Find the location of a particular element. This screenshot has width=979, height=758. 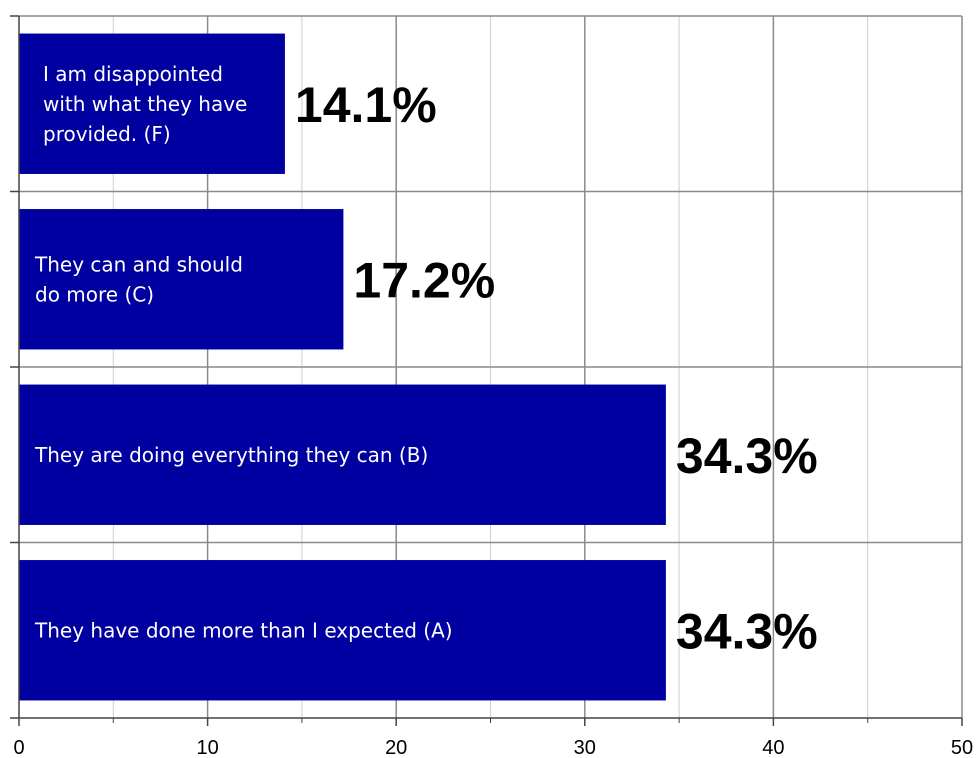

bar-category-label-line: They are doing everything they can (B) is located at coordinates (231, 455).